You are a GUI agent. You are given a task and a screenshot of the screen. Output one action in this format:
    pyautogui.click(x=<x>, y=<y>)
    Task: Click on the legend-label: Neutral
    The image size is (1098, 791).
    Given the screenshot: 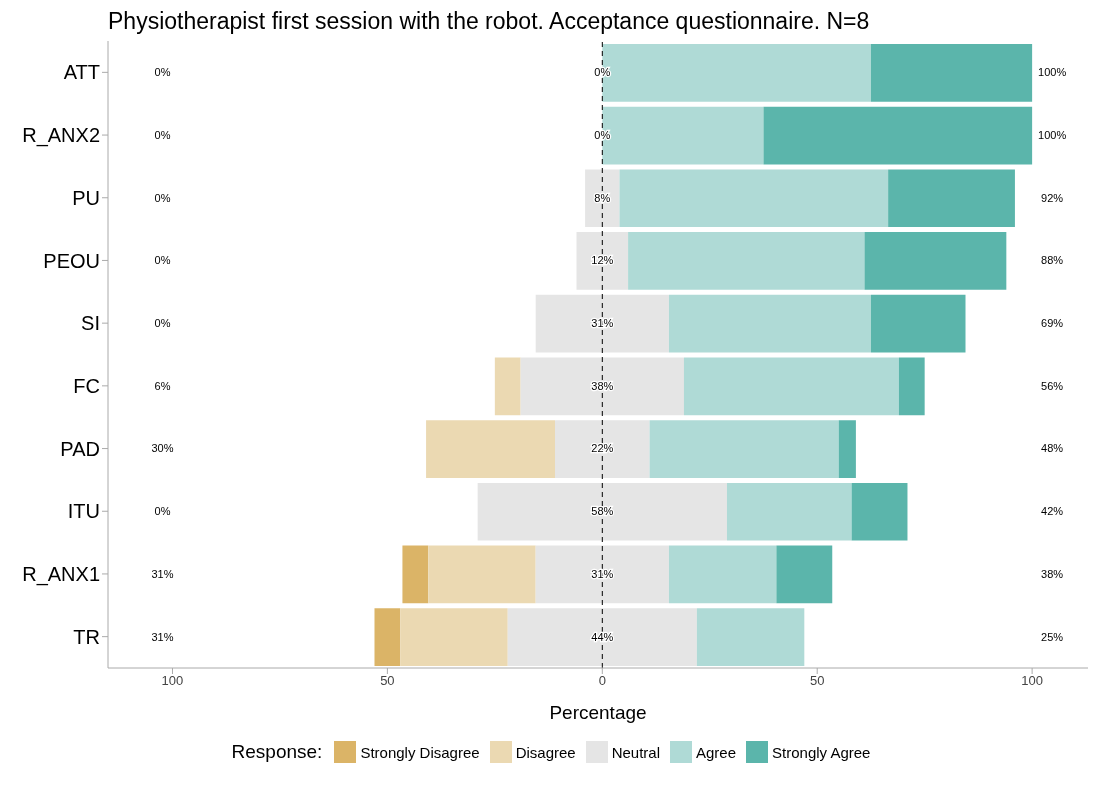 What is the action you would take?
    pyautogui.click(x=635, y=752)
    